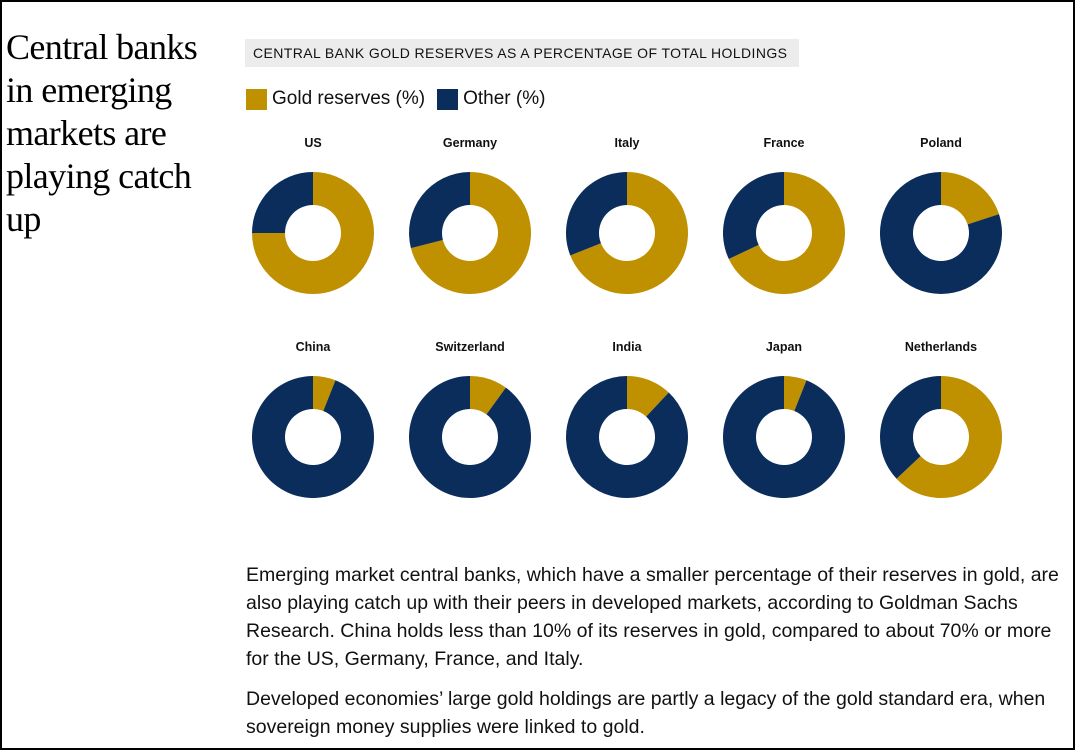  What do you see at coordinates (469, 437) in the screenshot?
I see `donut-slice-switzerland-other` at bounding box center [469, 437].